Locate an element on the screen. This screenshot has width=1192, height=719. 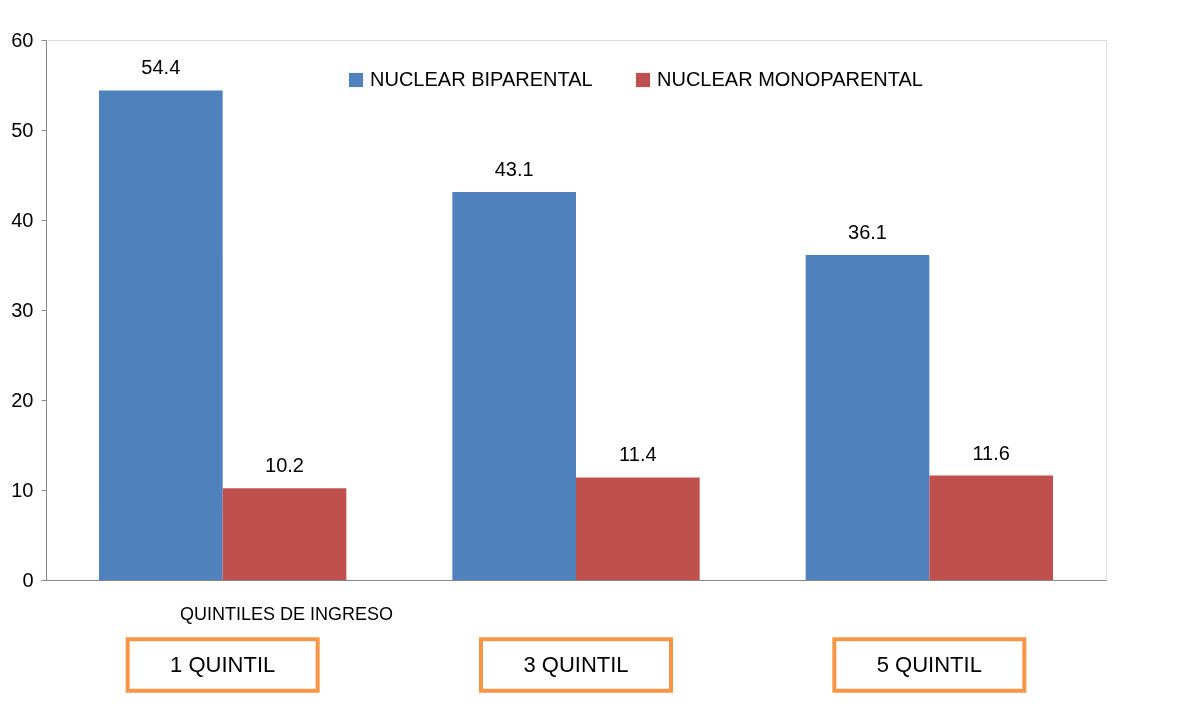
x-tick-label: 3 QUINTIL is located at coordinates (576, 664).